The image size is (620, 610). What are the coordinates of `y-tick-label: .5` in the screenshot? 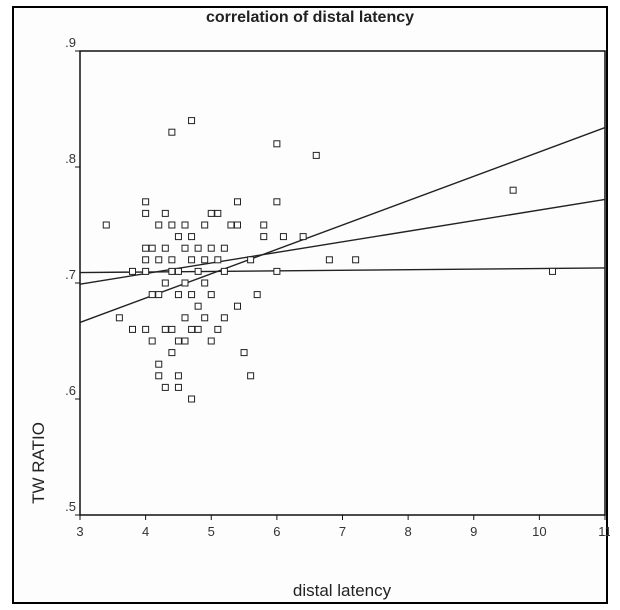 It's located at (70, 506).